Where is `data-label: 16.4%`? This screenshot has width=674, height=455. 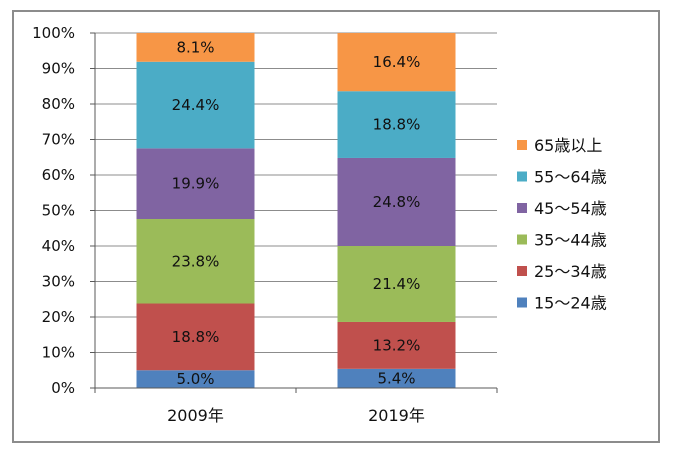
data-label: 16.4% is located at coordinates (397, 62).